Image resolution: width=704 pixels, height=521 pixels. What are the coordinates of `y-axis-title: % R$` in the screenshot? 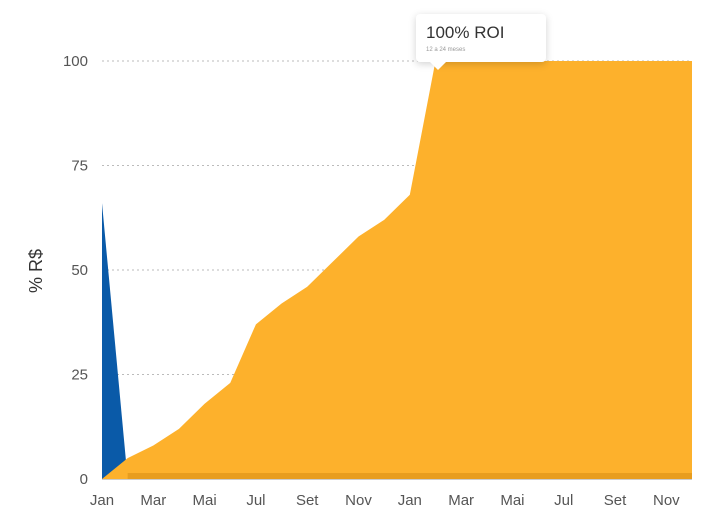 It's located at (36, 271).